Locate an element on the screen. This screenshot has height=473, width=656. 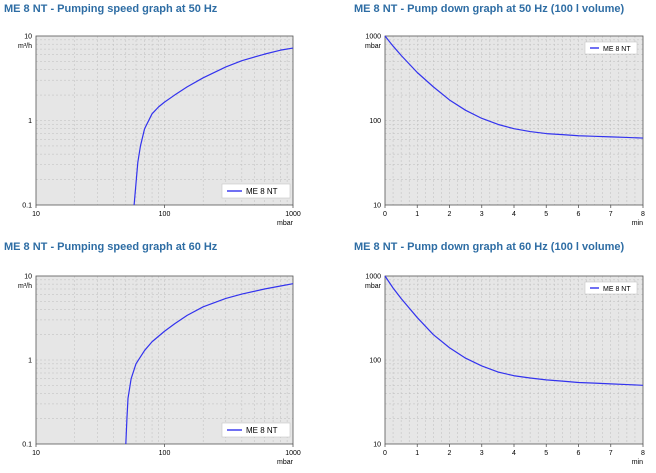
chart-title: ME 8 NT - Pumping speed graph at 60 Hz is located at coordinates (111, 247).